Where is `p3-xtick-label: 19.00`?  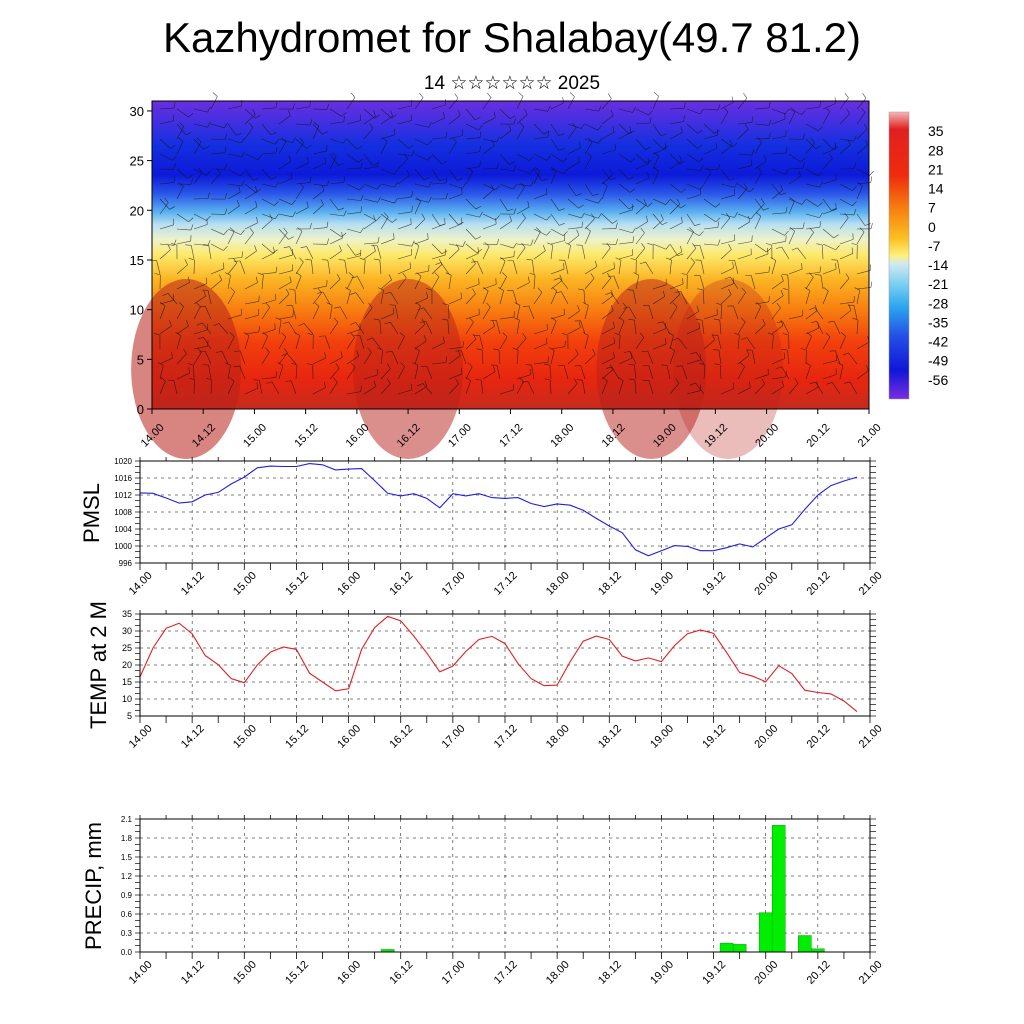 p3-xtick-label: 19.00 is located at coordinates (662, 973).